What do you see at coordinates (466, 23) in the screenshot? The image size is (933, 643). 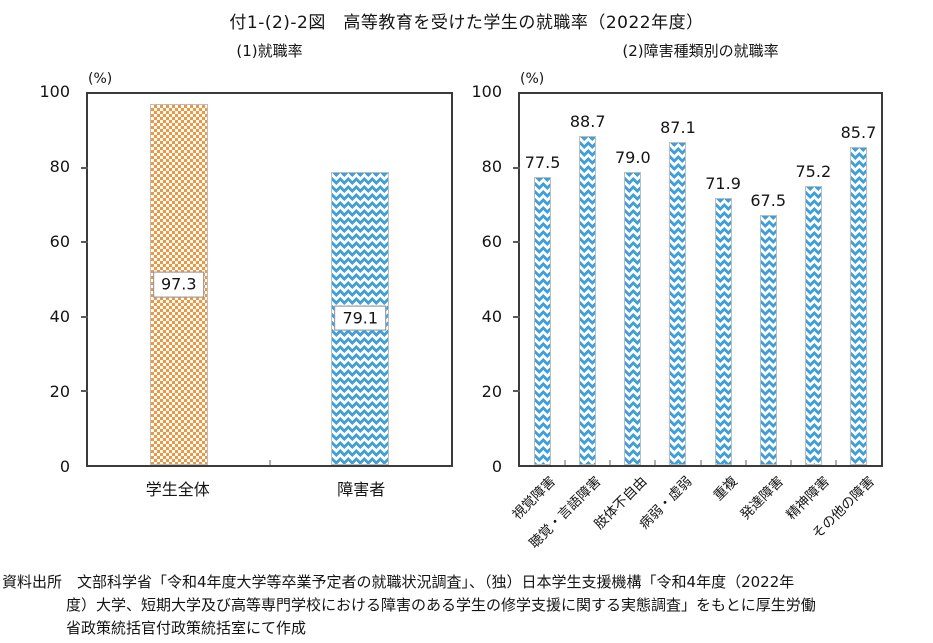 I see `figure-title: 付1-(2)-2図 高等教育を受けた学生の就職率（2022年度）` at bounding box center [466, 23].